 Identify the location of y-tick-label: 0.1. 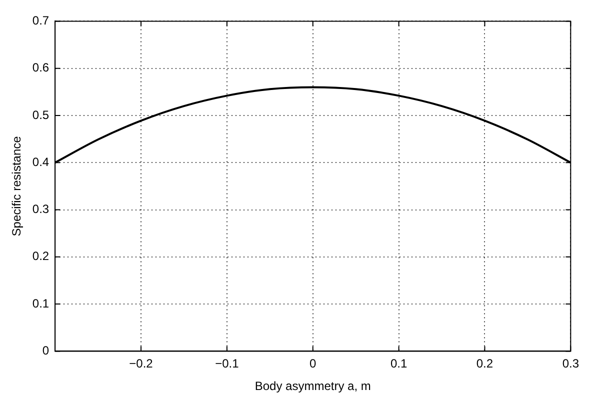
(41, 303).